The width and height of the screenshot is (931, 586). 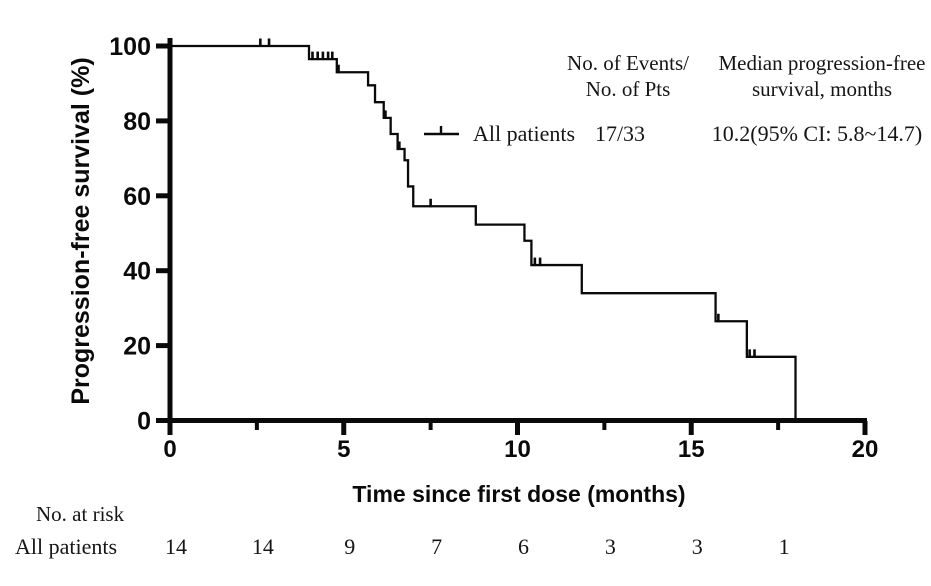 What do you see at coordinates (821, 63) in the screenshot?
I see `legend-col2-header-line1: Median progression-free` at bounding box center [821, 63].